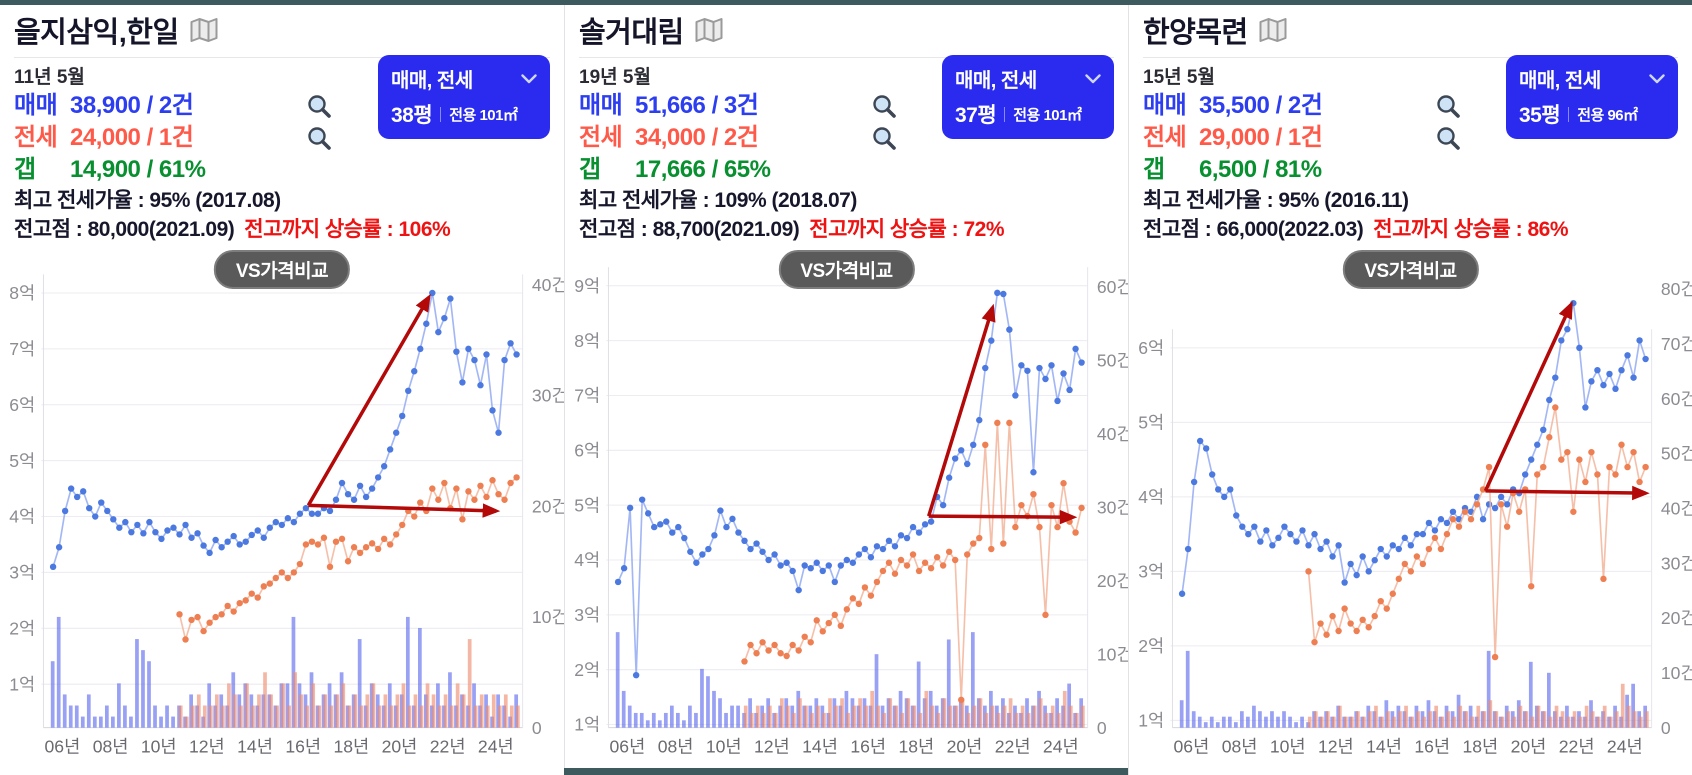 The image size is (1692, 775). I want to click on svg-text: 9억, so click(587, 286).